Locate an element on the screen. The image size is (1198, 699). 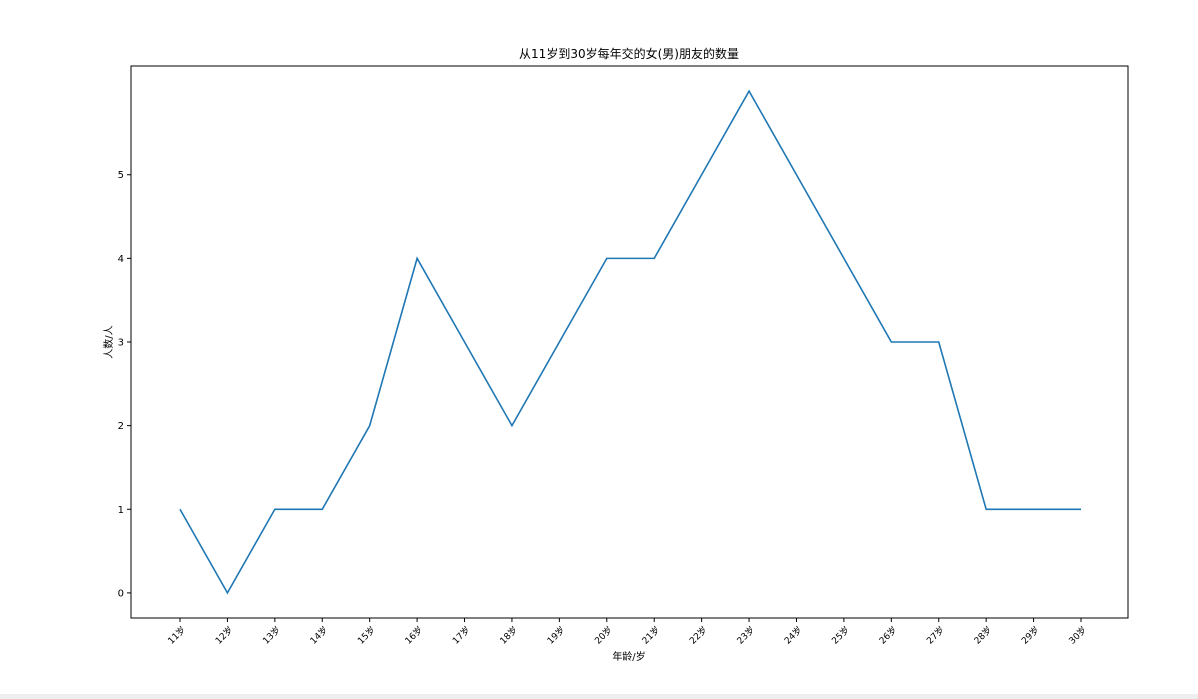
x-tick-label: 12岁 is located at coordinates (224, 635).